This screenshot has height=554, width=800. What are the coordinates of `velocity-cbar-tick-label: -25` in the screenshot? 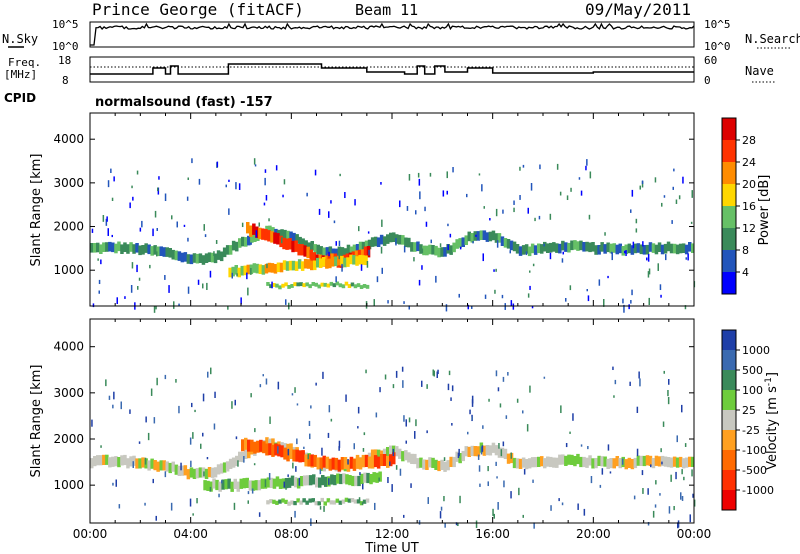 It's located at (751, 430).